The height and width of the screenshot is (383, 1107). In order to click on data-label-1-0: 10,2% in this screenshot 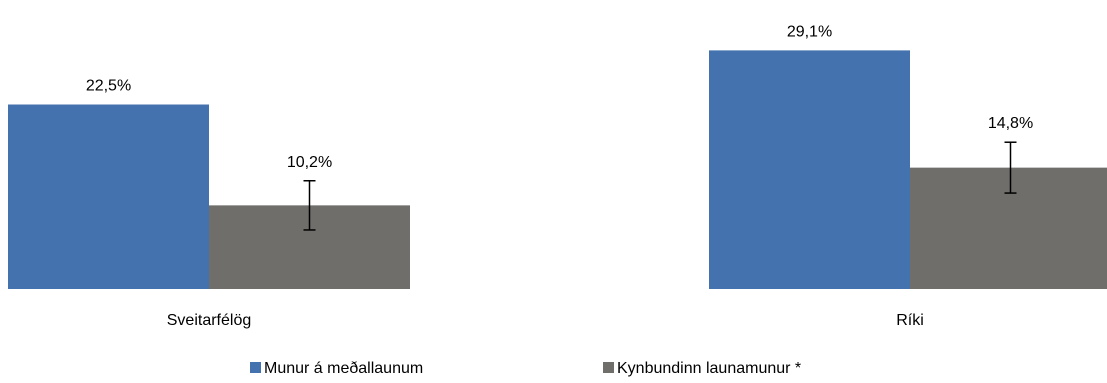, I will do `click(309, 162)`.